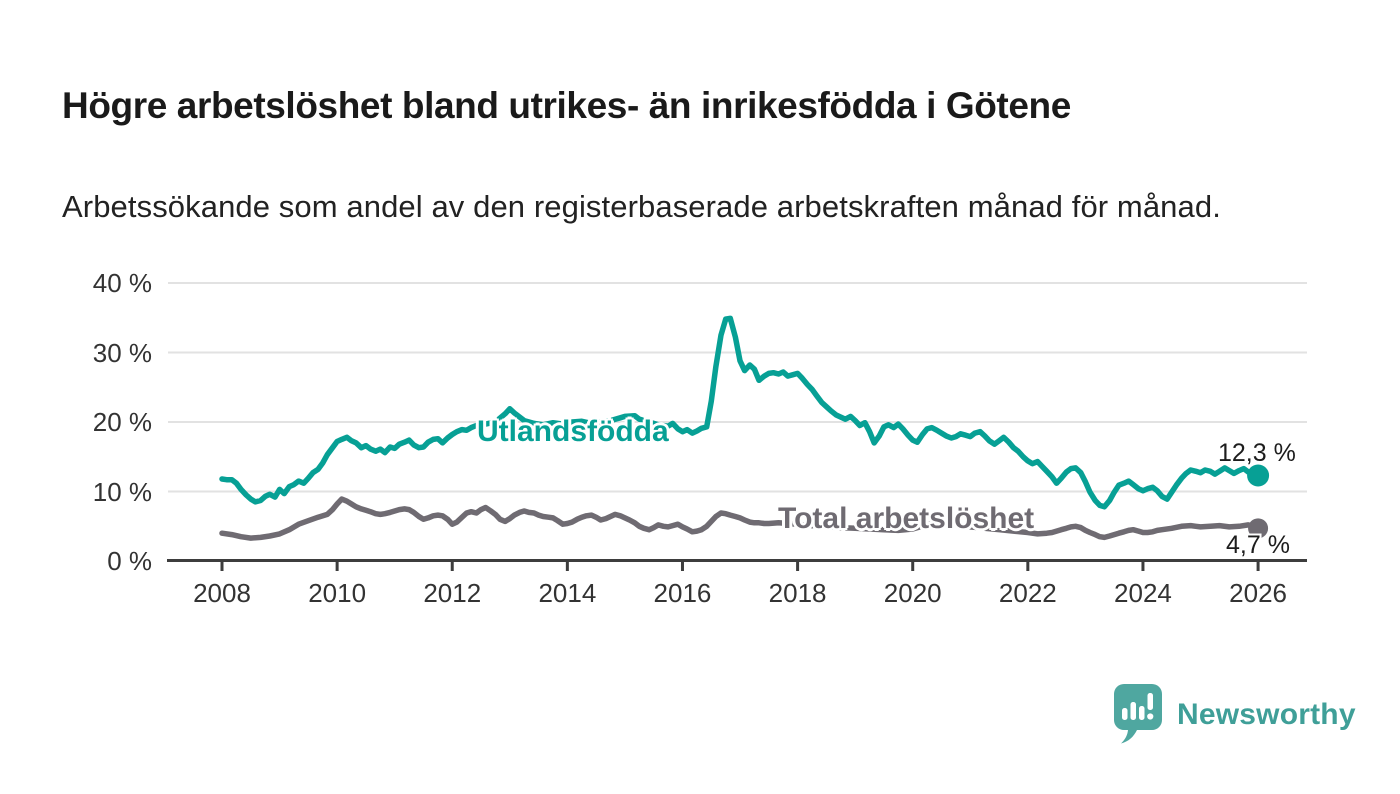 The image size is (1400, 794). What do you see at coordinates (1266, 714) in the screenshot?
I see `newsworthy-wordmark: Newsworthy` at bounding box center [1266, 714].